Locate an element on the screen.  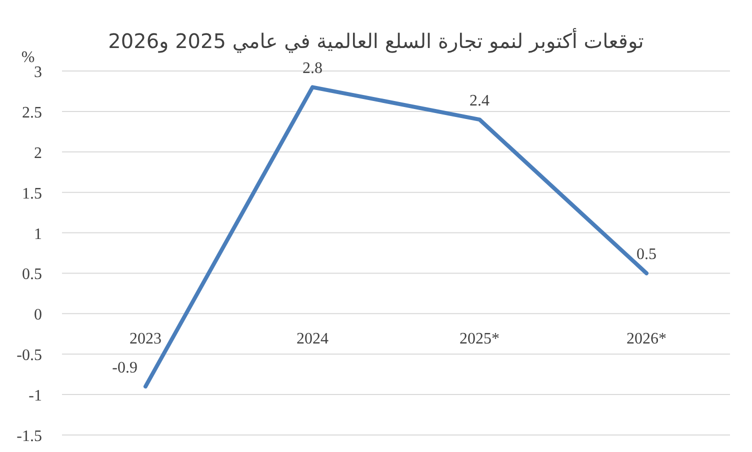
data-label: 2.4 is located at coordinates (480, 101).